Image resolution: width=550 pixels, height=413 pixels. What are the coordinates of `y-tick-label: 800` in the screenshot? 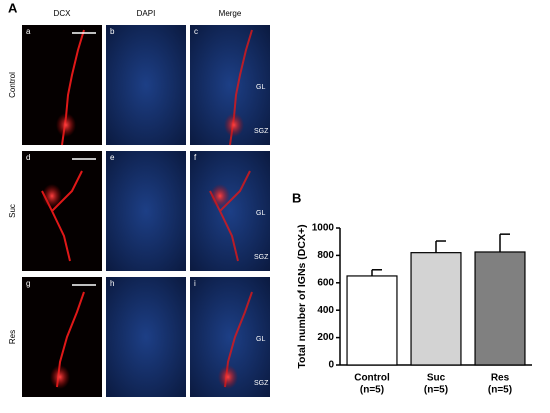 It's located at (325, 255).